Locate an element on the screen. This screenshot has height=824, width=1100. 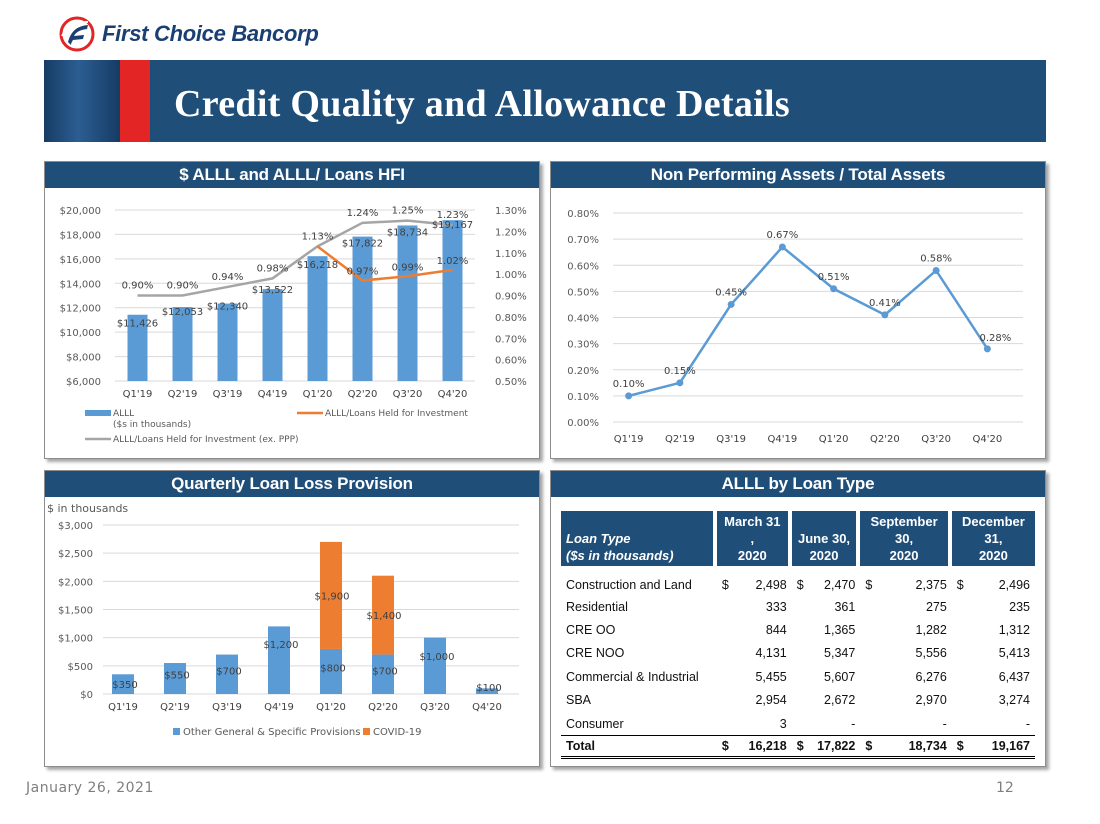
y-tick-label: 0.80% is located at coordinates (583, 214).